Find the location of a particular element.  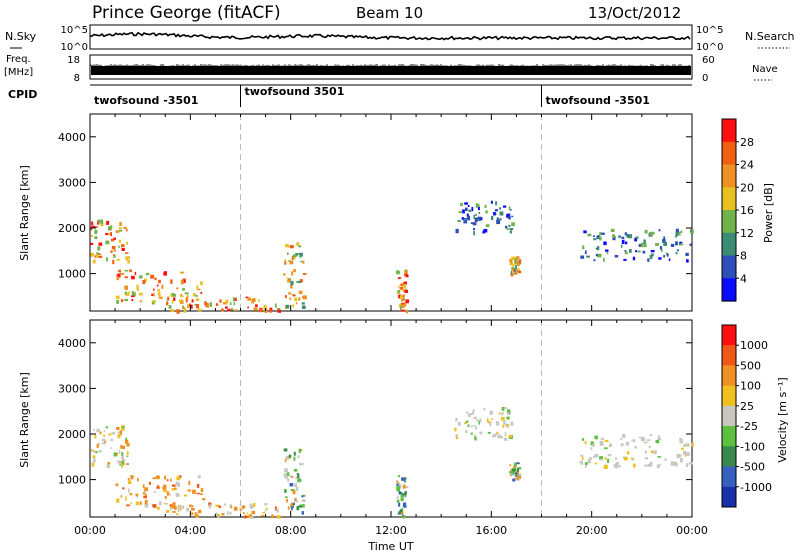

colorbar-tick-label: -1000 is located at coordinates (756, 487).